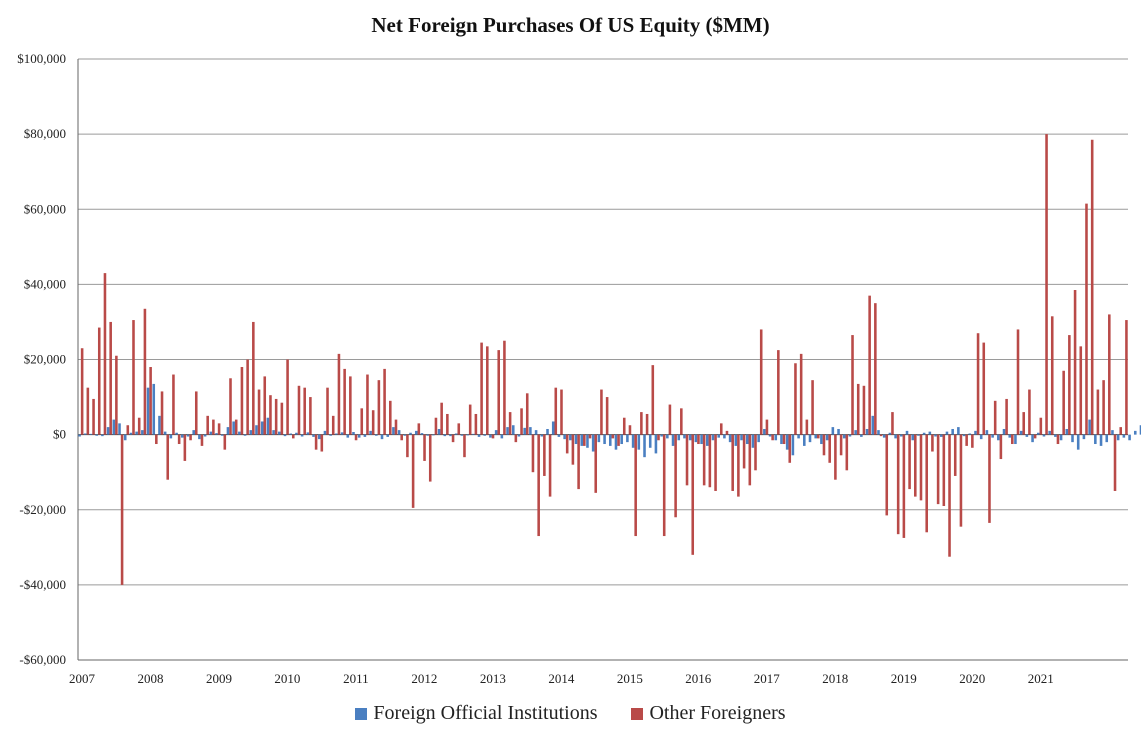 Image resolution: width=1141 pixels, height=740 pixels. Describe the element at coordinates (717, 713) in the screenshot. I see `legend-label-other-foreigners: Other Foreigners` at that location.